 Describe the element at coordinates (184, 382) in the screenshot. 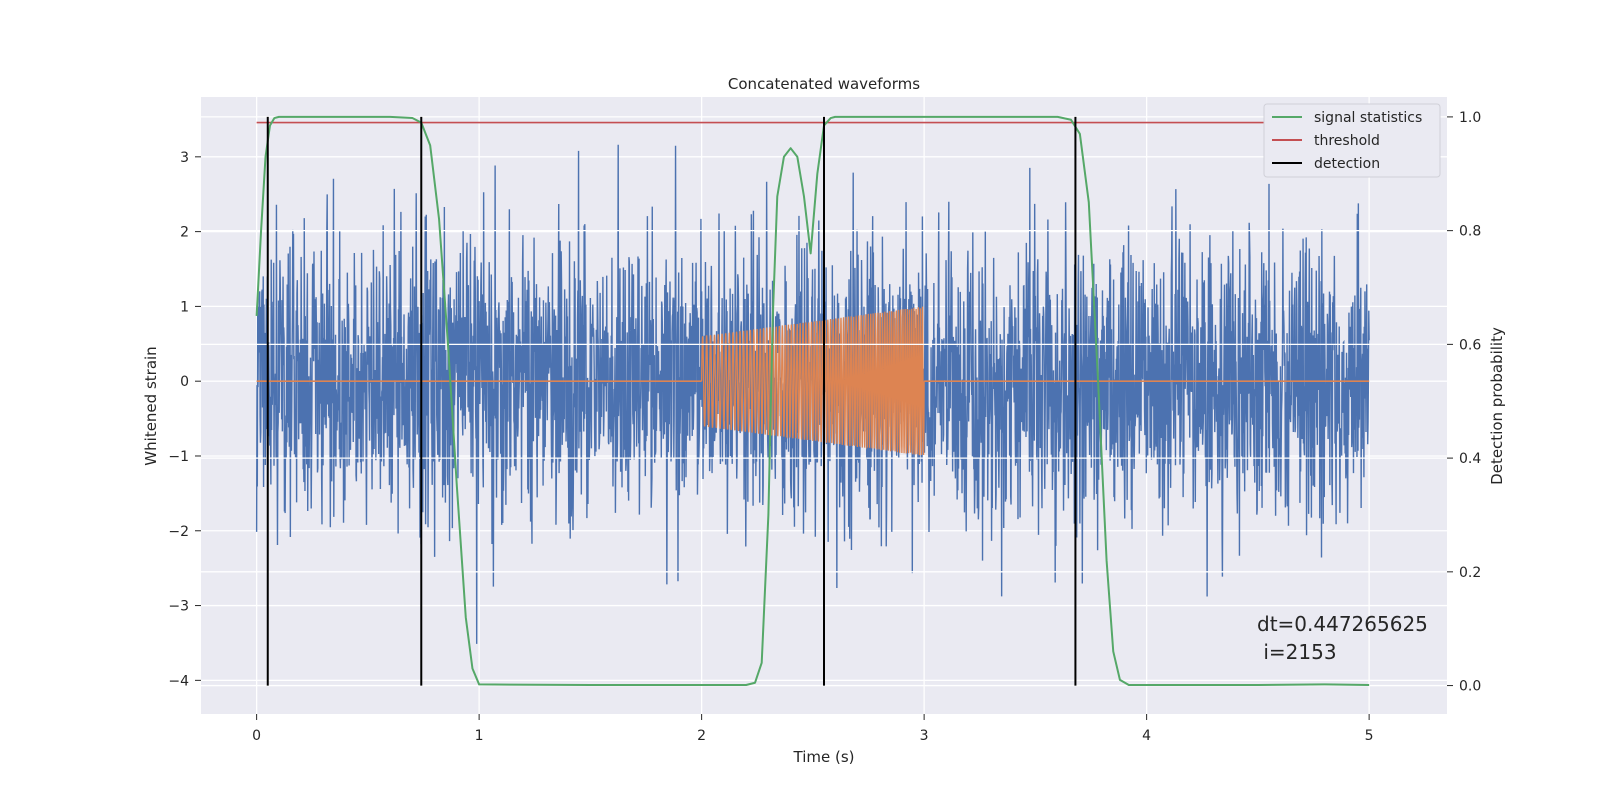

I see `y-tick-label-4: 0` at that location.